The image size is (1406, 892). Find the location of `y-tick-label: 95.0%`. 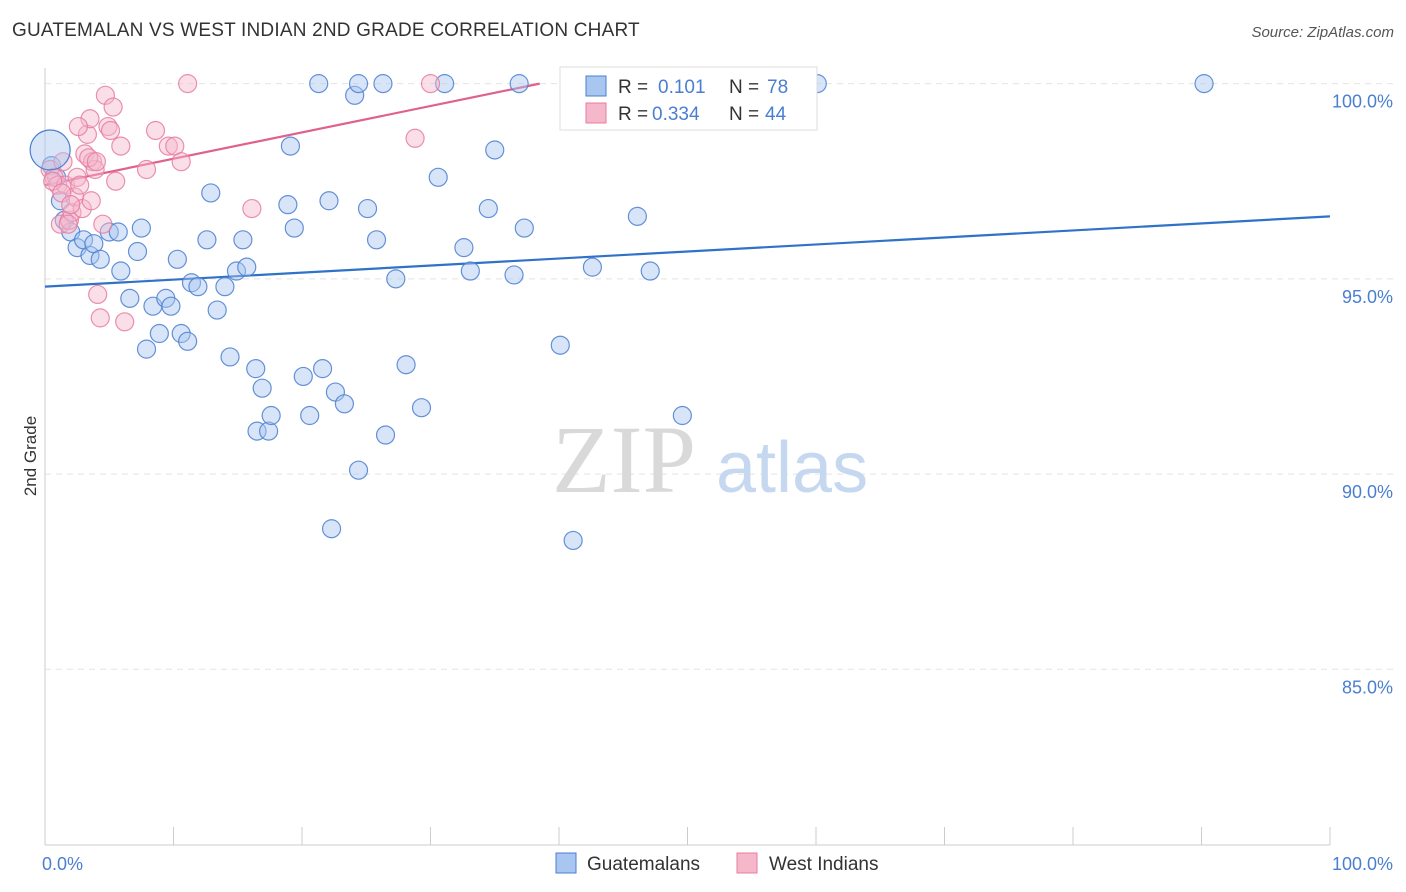

y-tick-label: 95.0% is located at coordinates (1367, 297).